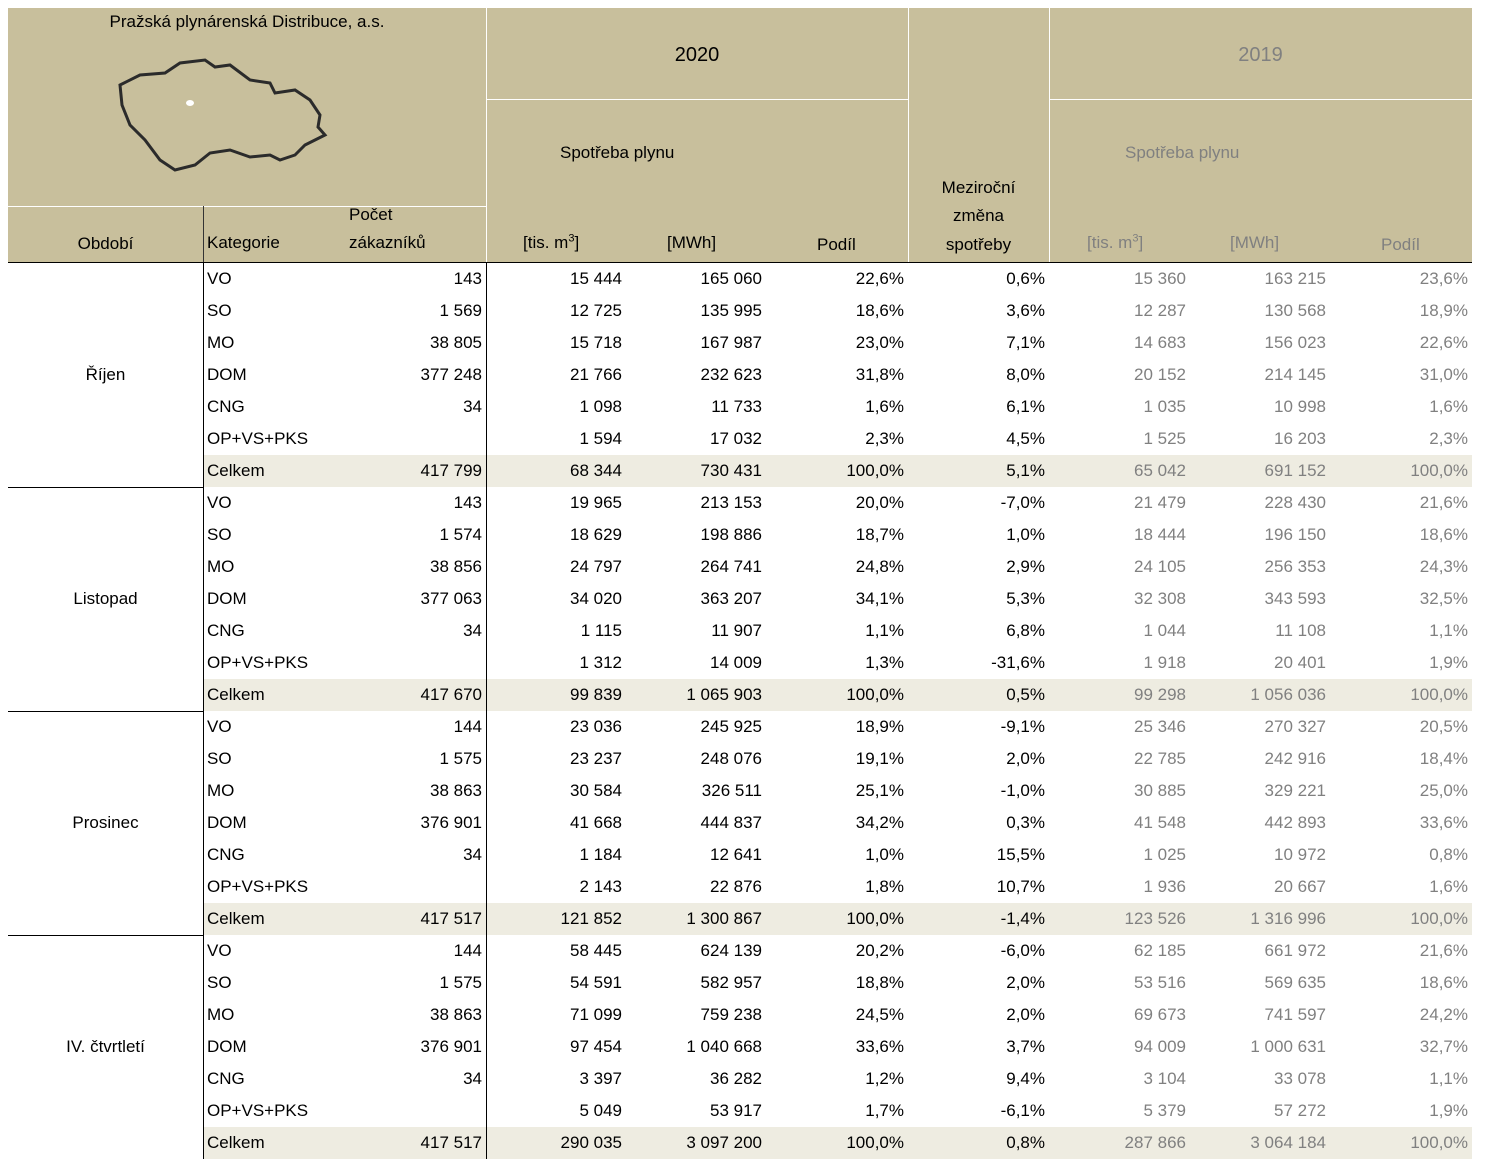 Image resolution: width=1485 pixels, height=1159 pixels. I want to click on cell: 7,1%, so click(1025, 342).